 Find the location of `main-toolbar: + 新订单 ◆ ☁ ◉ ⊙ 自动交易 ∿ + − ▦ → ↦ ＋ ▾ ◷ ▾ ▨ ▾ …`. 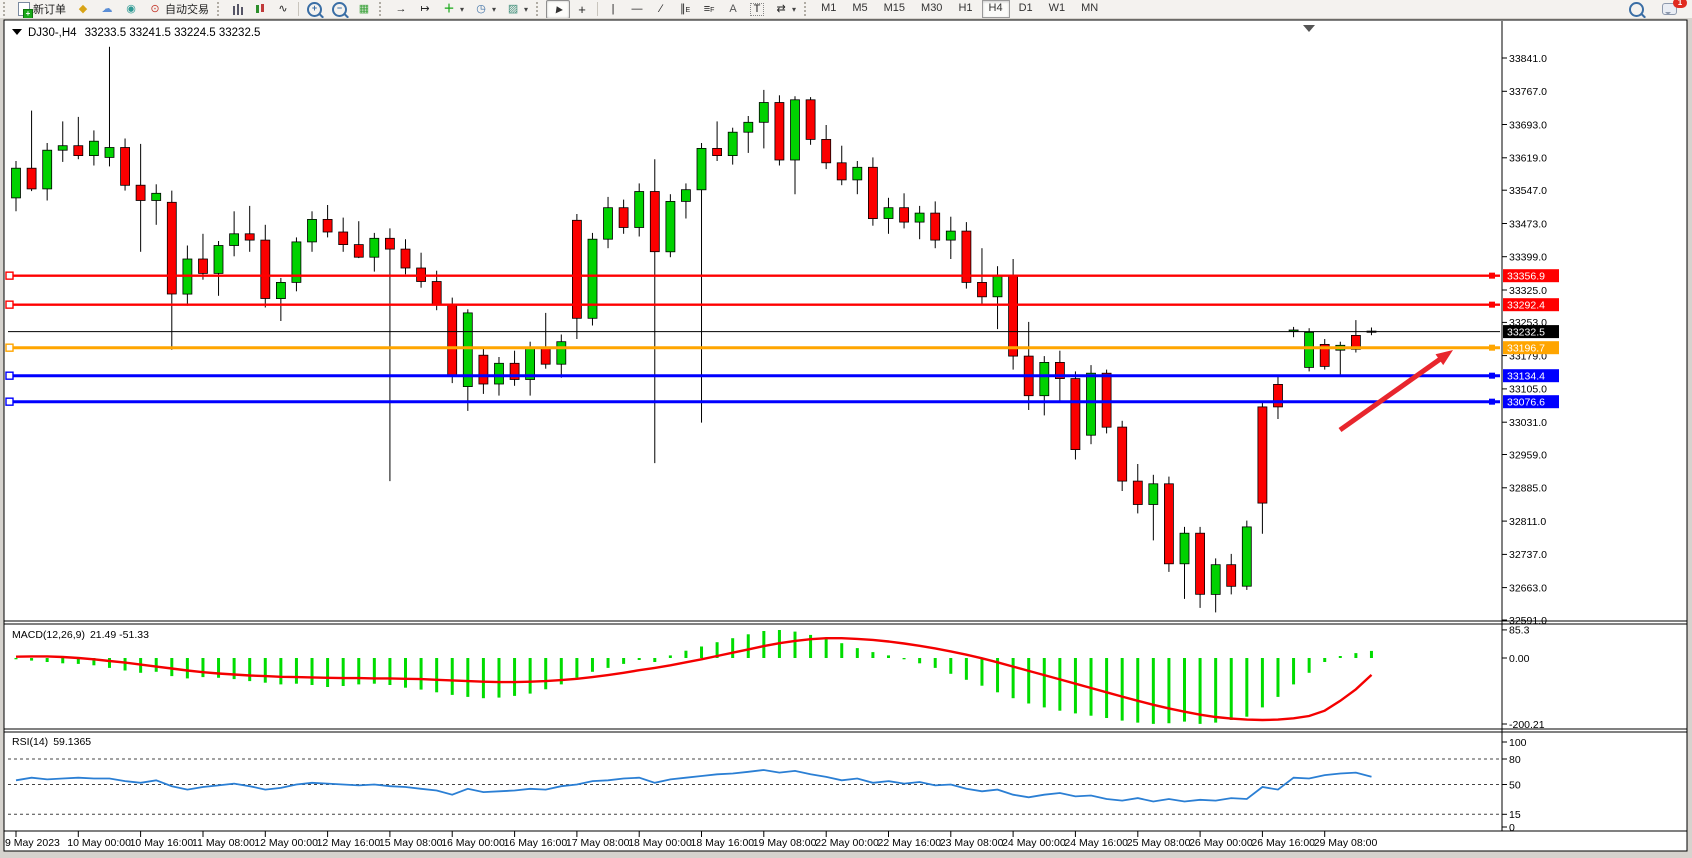

main-toolbar: + 新订单 ◆ ☁ ◉ ⊙ 自动交易 ∿ + − ▦ → ↦ ＋ ▾ ◷ ▾ ▨ ▾ … is located at coordinates (846, 9).